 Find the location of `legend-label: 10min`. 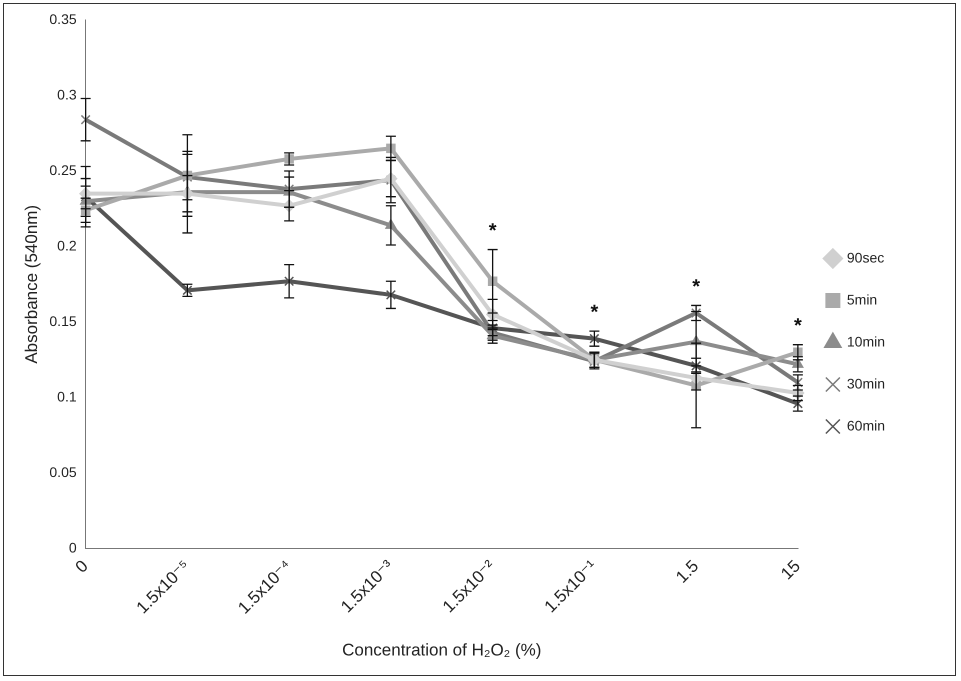

legend-label: 10min is located at coordinates (866, 341).